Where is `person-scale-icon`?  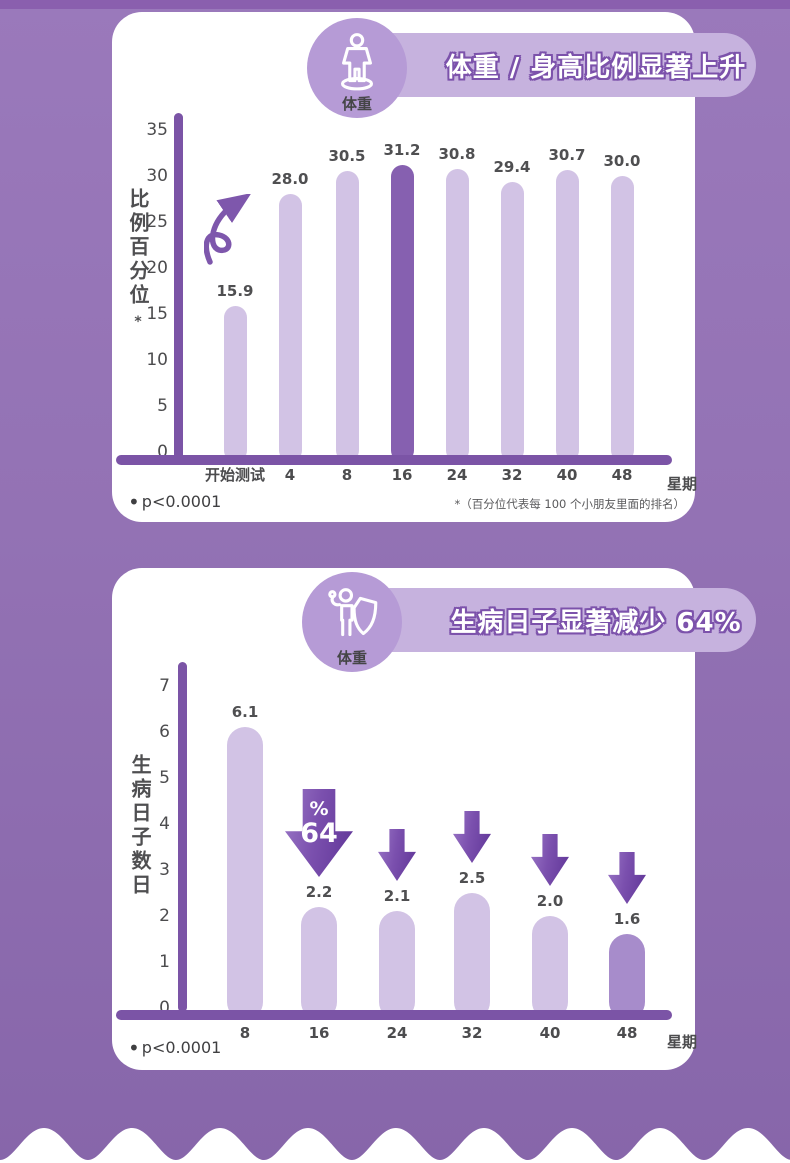
person-scale-icon is located at coordinates (357, 62).